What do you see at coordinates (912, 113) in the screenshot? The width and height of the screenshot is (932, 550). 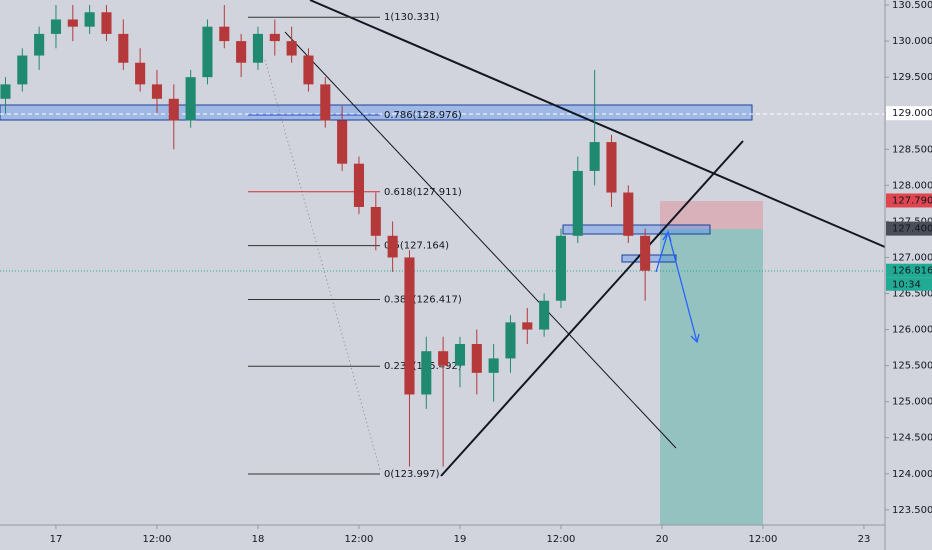 I see `price-label: 129.000` at bounding box center [912, 113].